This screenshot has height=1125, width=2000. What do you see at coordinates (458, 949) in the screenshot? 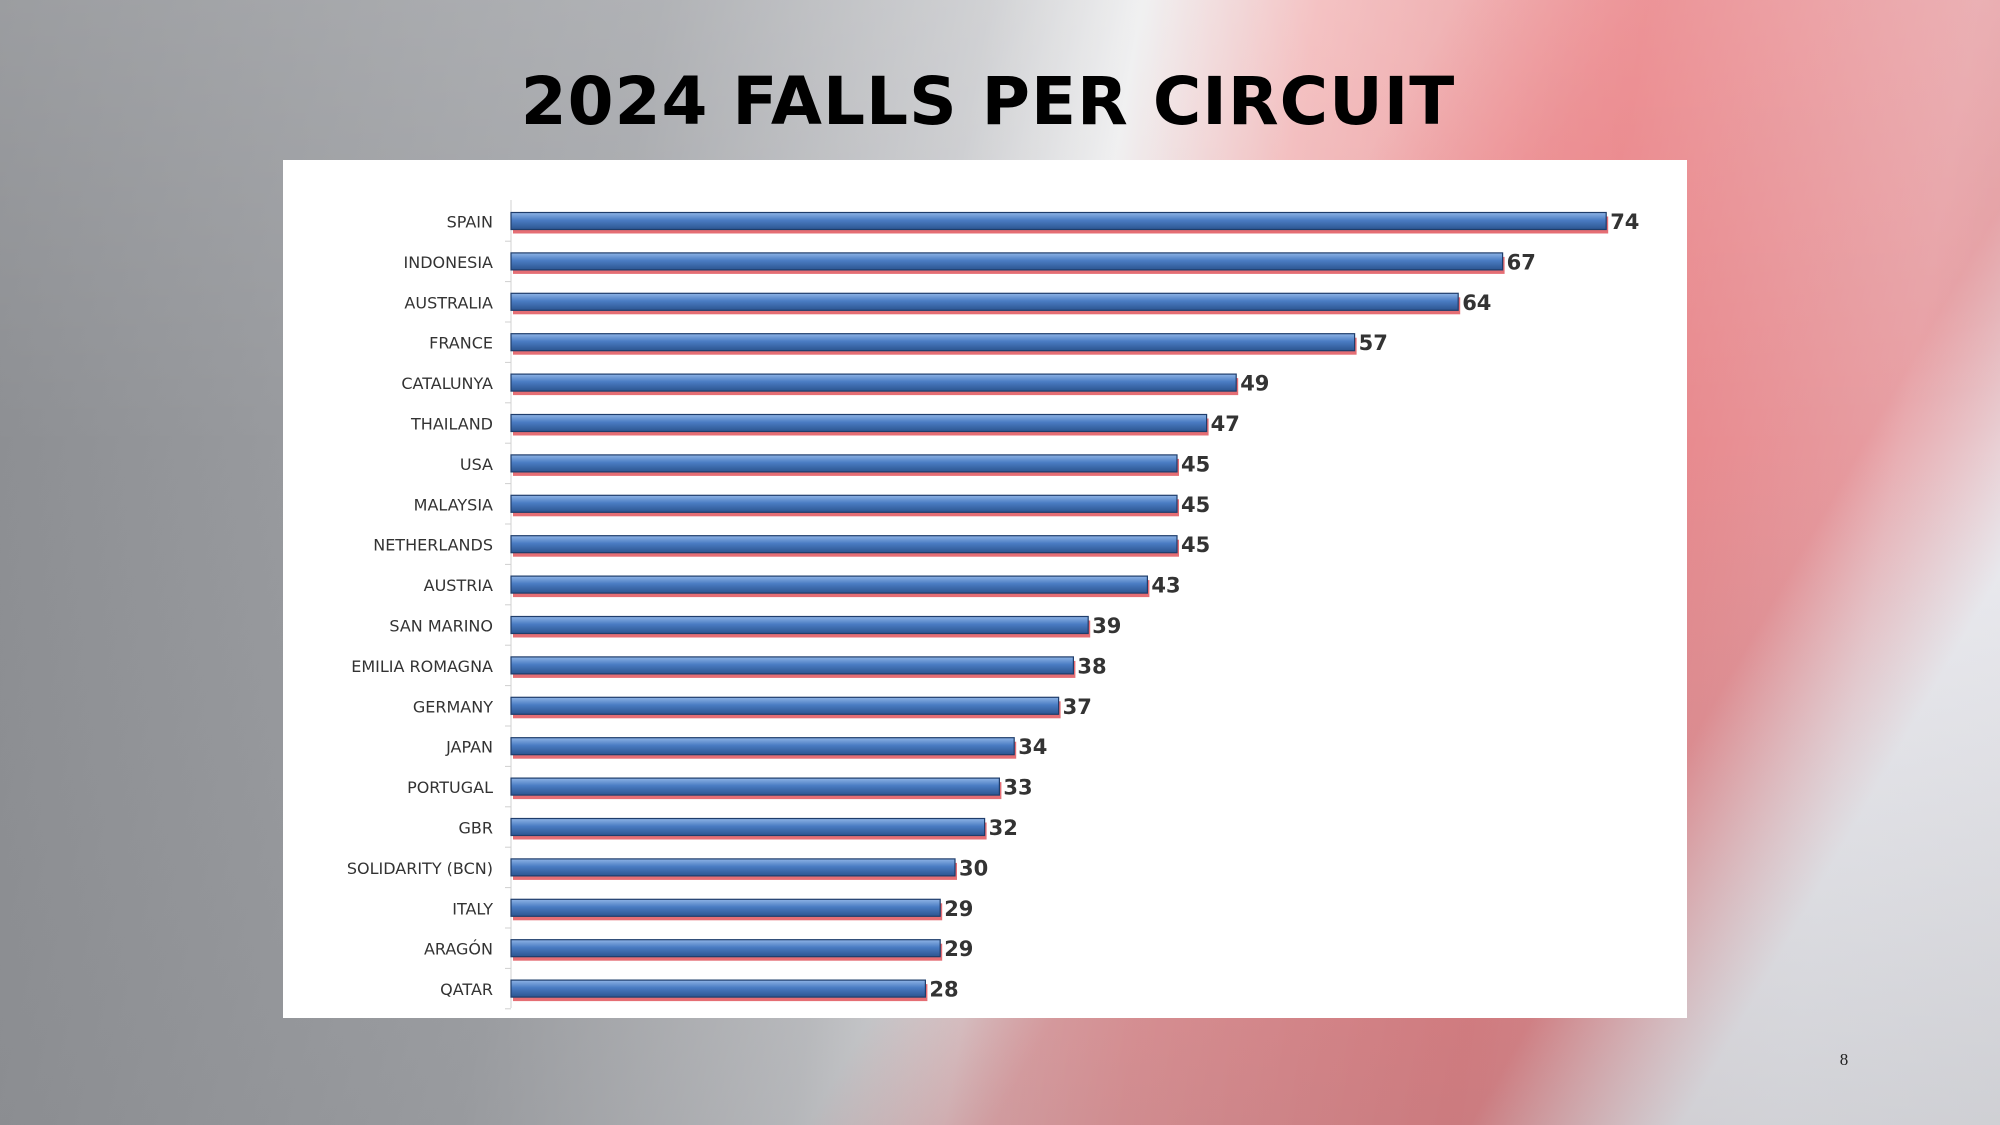
I see `category-label: ARAGÓN` at bounding box center [458, 949].